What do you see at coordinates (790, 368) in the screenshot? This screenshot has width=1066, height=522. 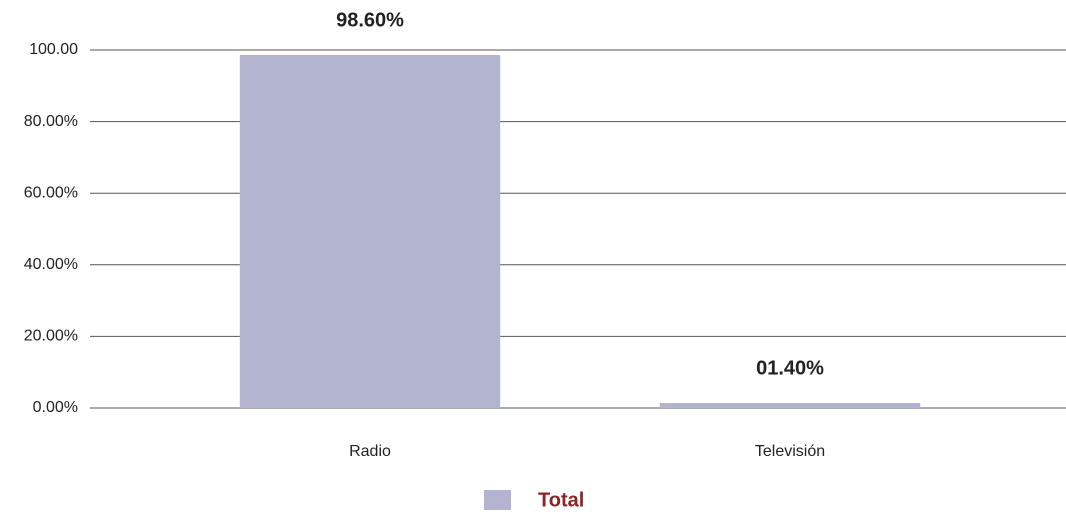 I see `data-label: 01.40%` at bounding box center [790, 368].